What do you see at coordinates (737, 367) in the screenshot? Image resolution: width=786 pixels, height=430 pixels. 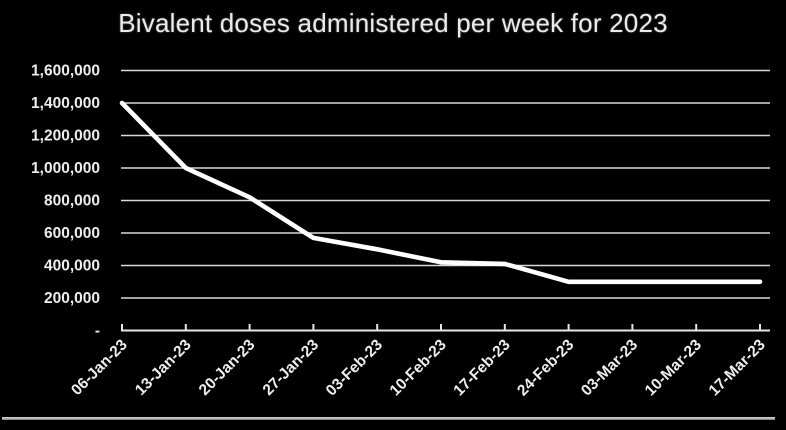 I see `x-tick-label: 17-Mar-23` at bounding box center [737, 367].